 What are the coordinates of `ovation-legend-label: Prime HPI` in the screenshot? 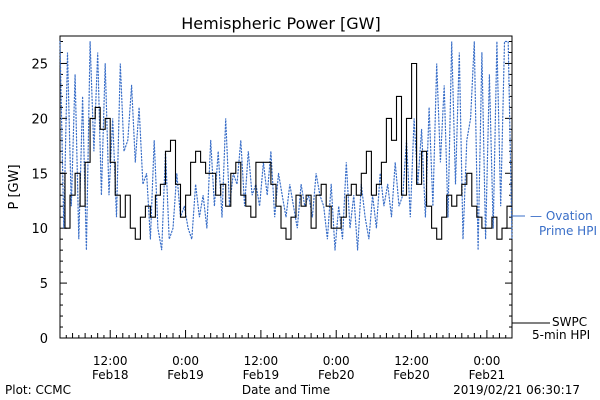 It's located at (568, 231).